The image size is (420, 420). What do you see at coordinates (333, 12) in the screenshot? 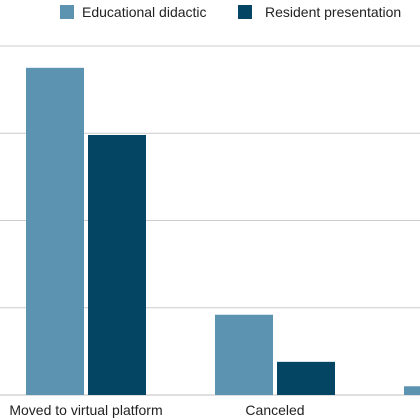
I see `legend-label: Resident presentation` at bounding box center [333, 12].